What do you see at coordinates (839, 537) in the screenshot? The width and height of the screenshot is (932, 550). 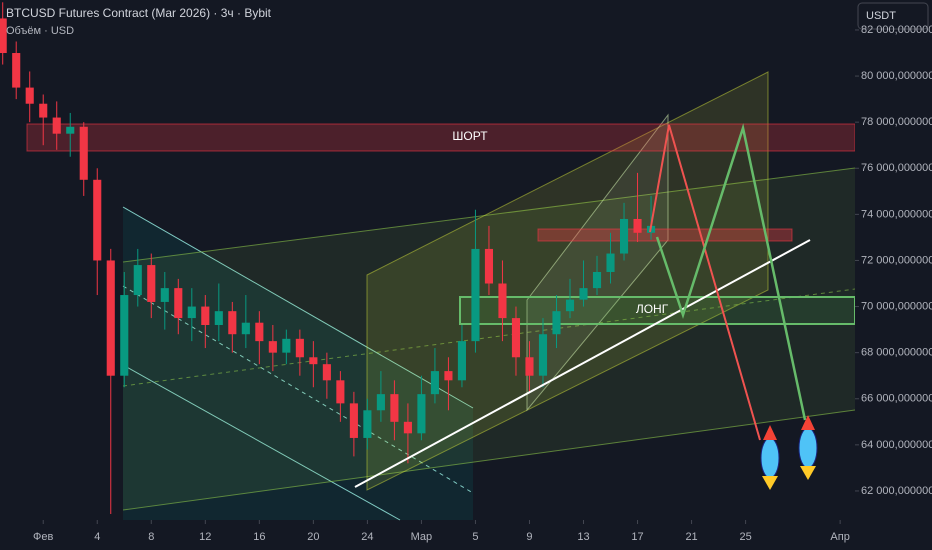 I see `x-tick-label: Апр` at bounding box center [839, 537].